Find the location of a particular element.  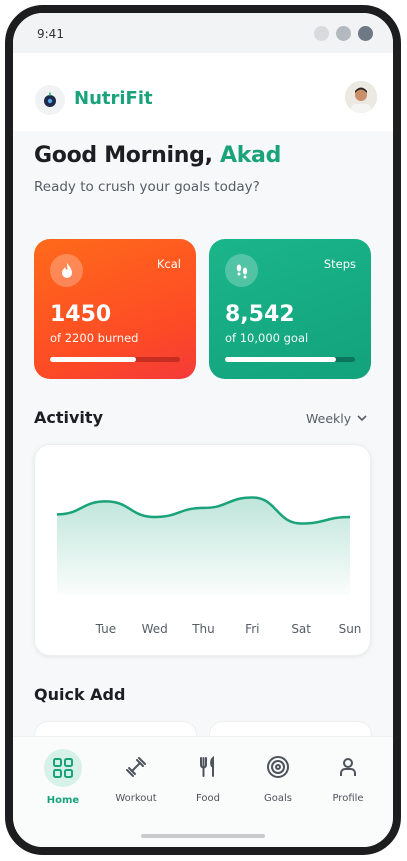

avatar is located at coordinates (361, 97).